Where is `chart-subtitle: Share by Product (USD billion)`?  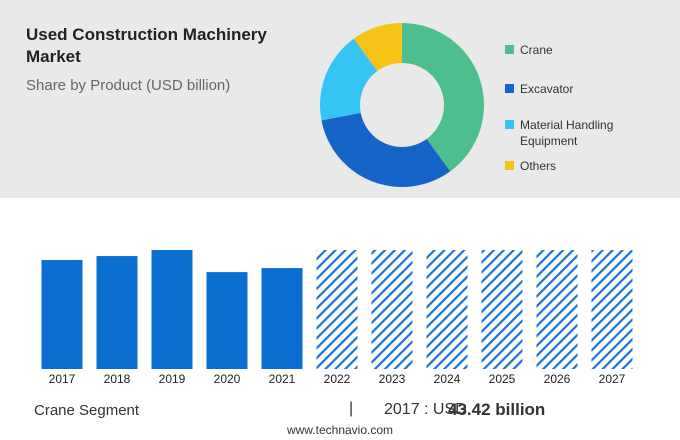 chart-subtitle: Share by Product (USD billion) is located at coordinates (128, 85).